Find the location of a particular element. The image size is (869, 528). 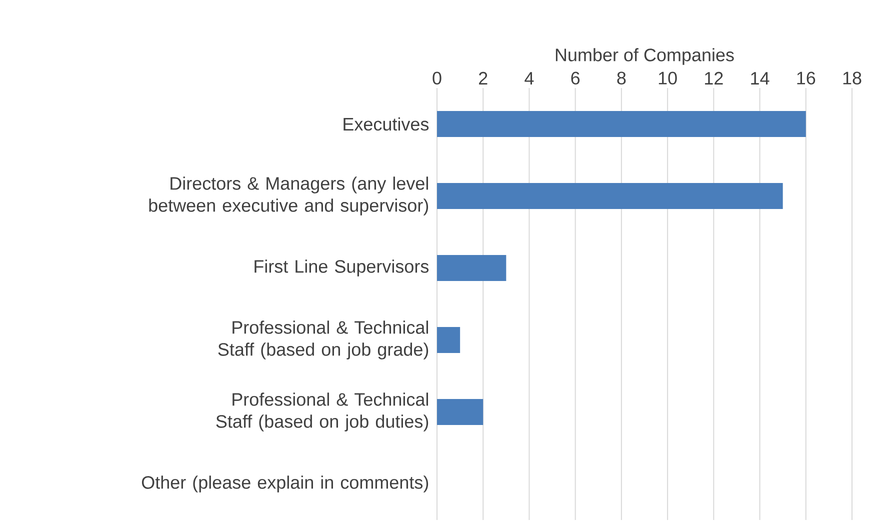

x-tick-label: 8 is located at coordinates (621, 78).